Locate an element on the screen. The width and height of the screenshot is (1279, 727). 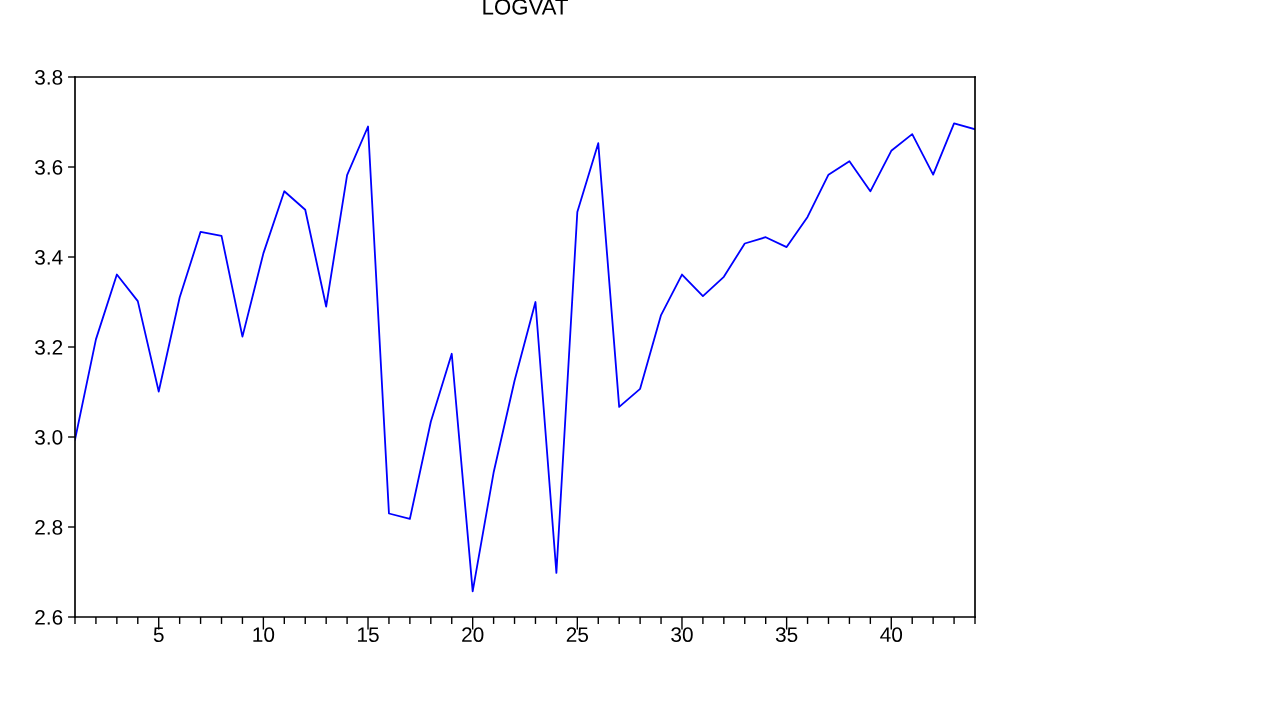
x-tick-label: 25 is located at coordinates (577, 635).